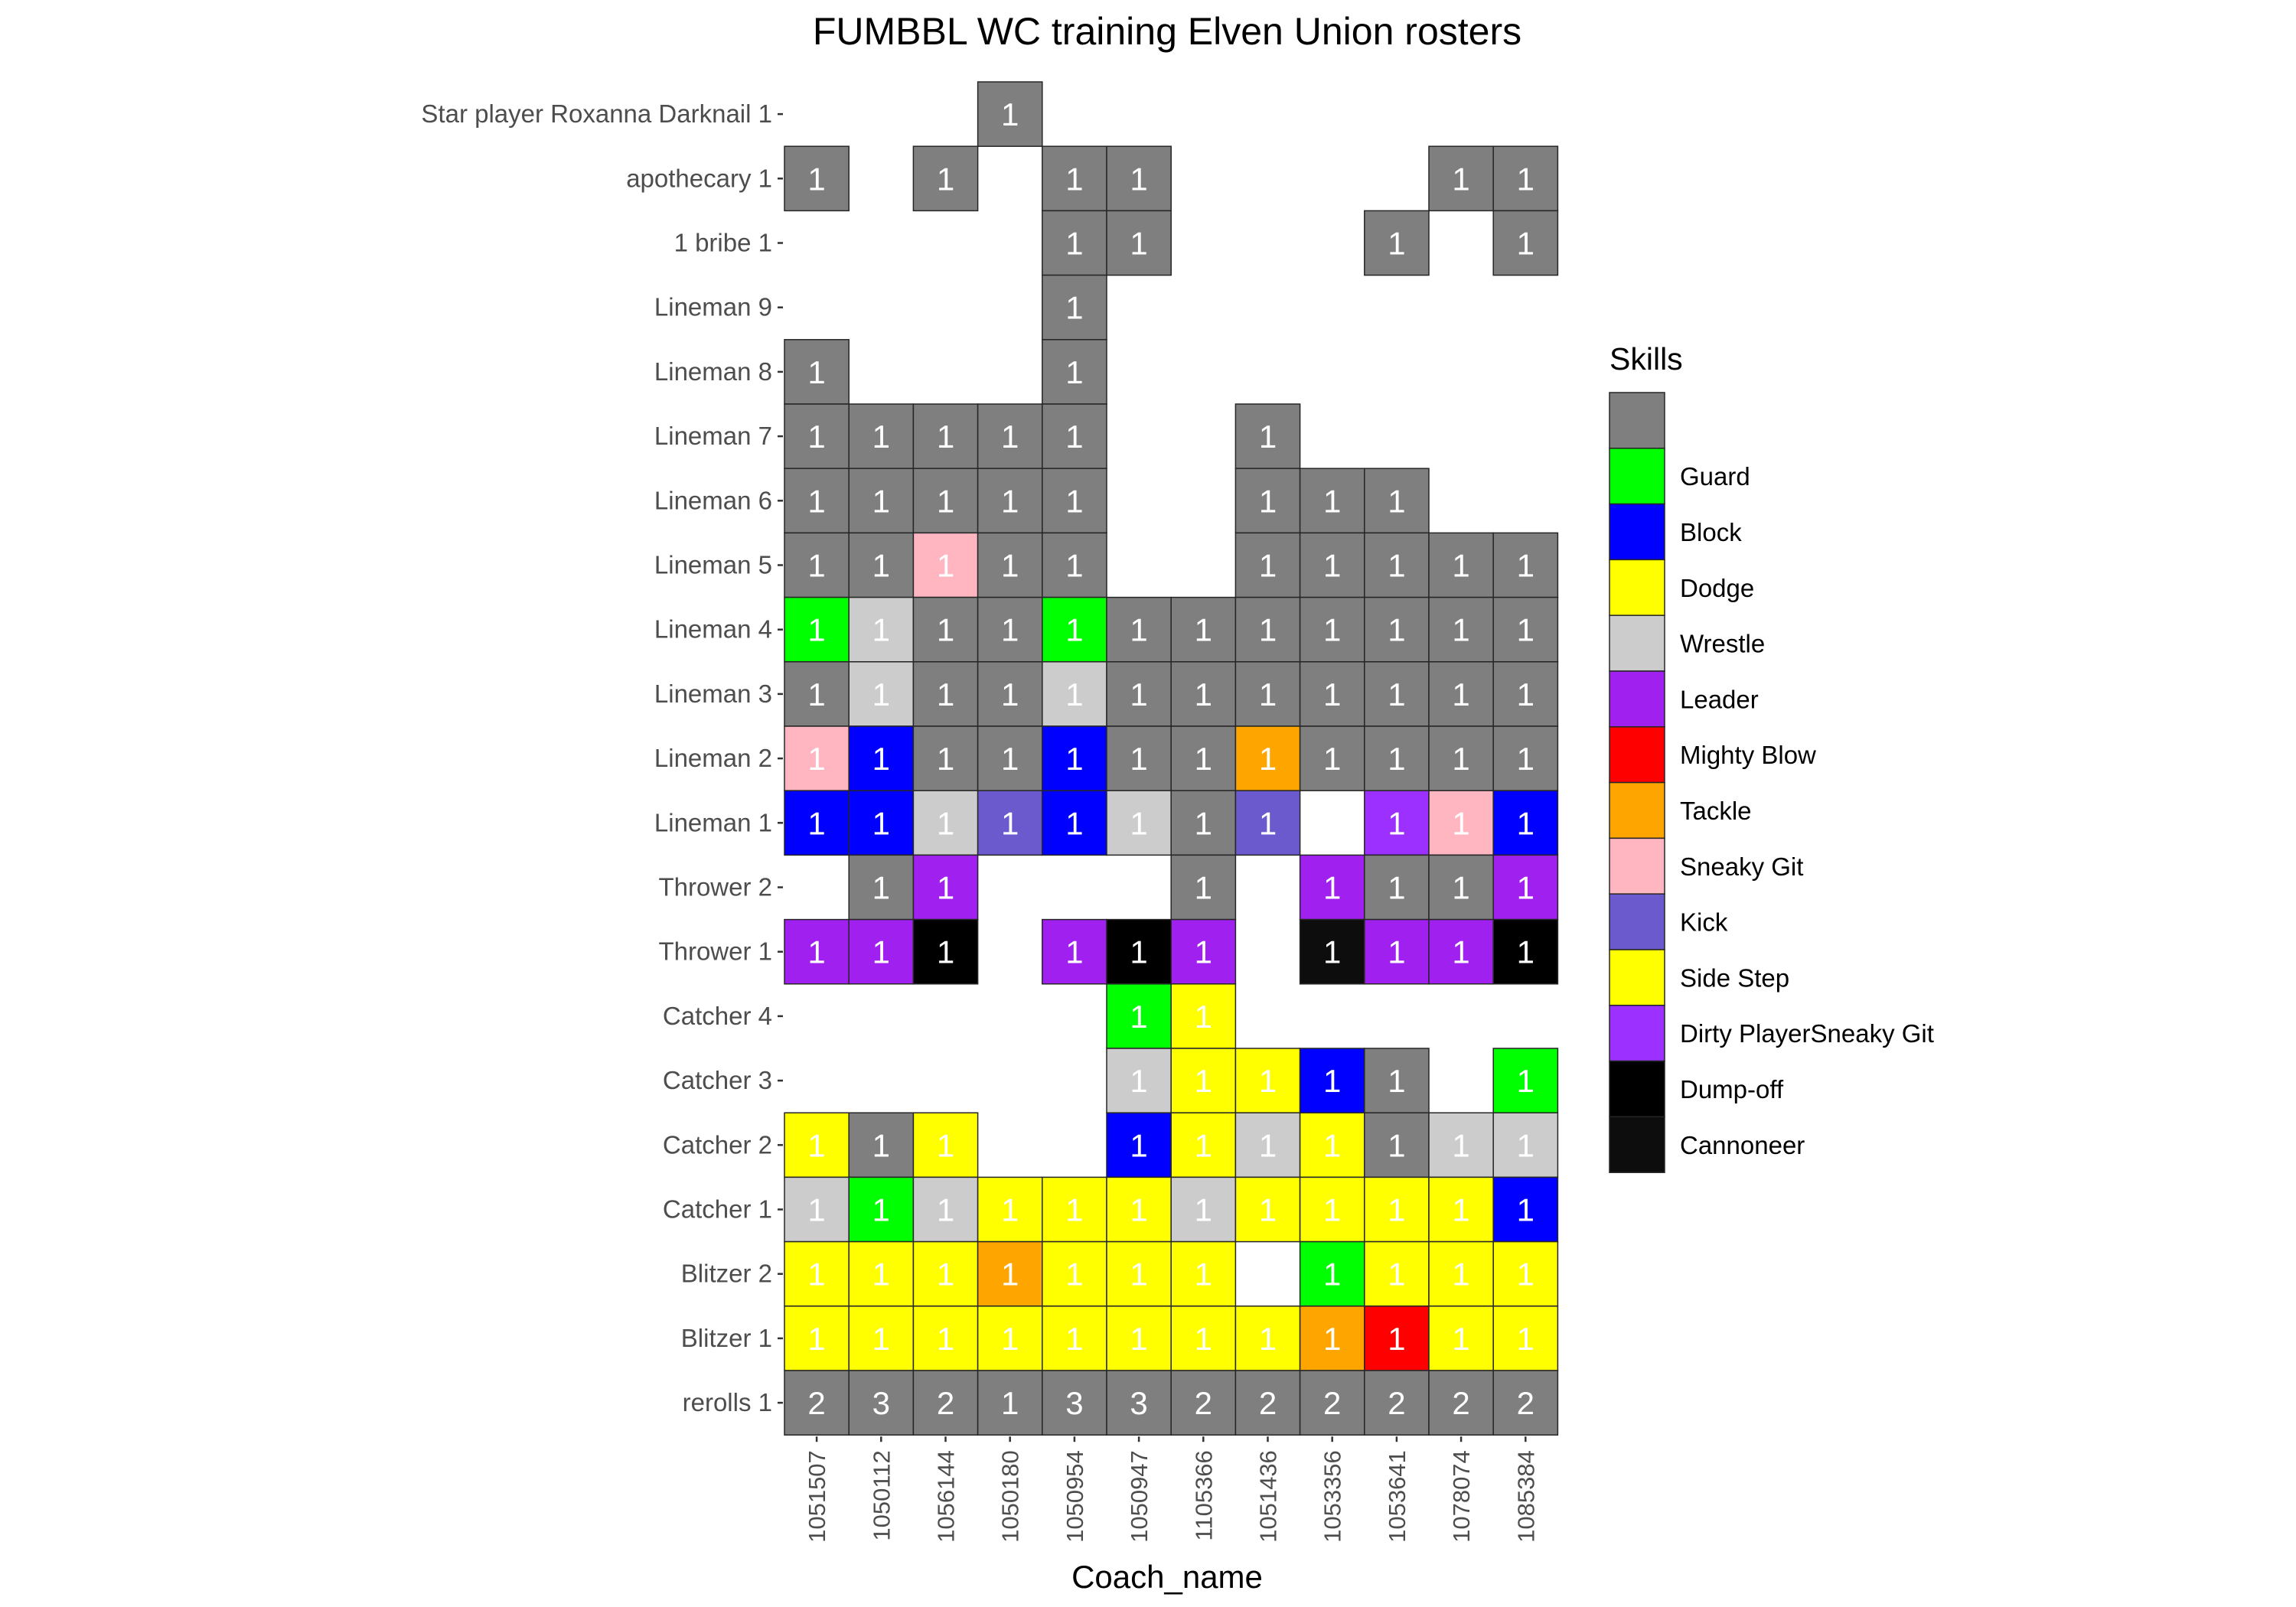  Describe the element at coordinates (1717, 588) in the screenshot. I see `legend-label: Dodge` at that location.